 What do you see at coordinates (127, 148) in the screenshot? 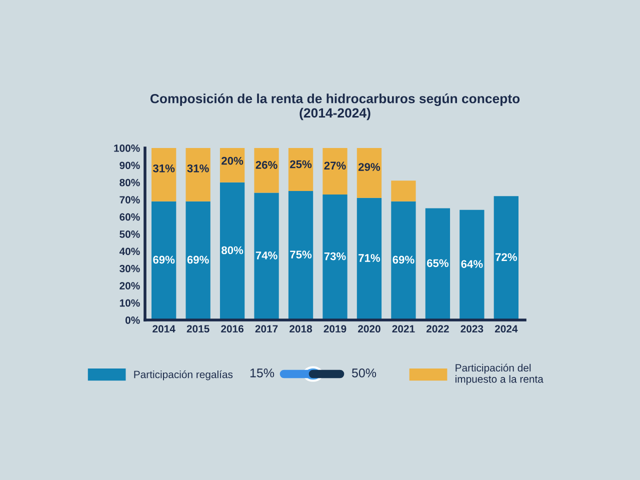
I see `y-tick-label: 100%` at bounding box center [127, 148].